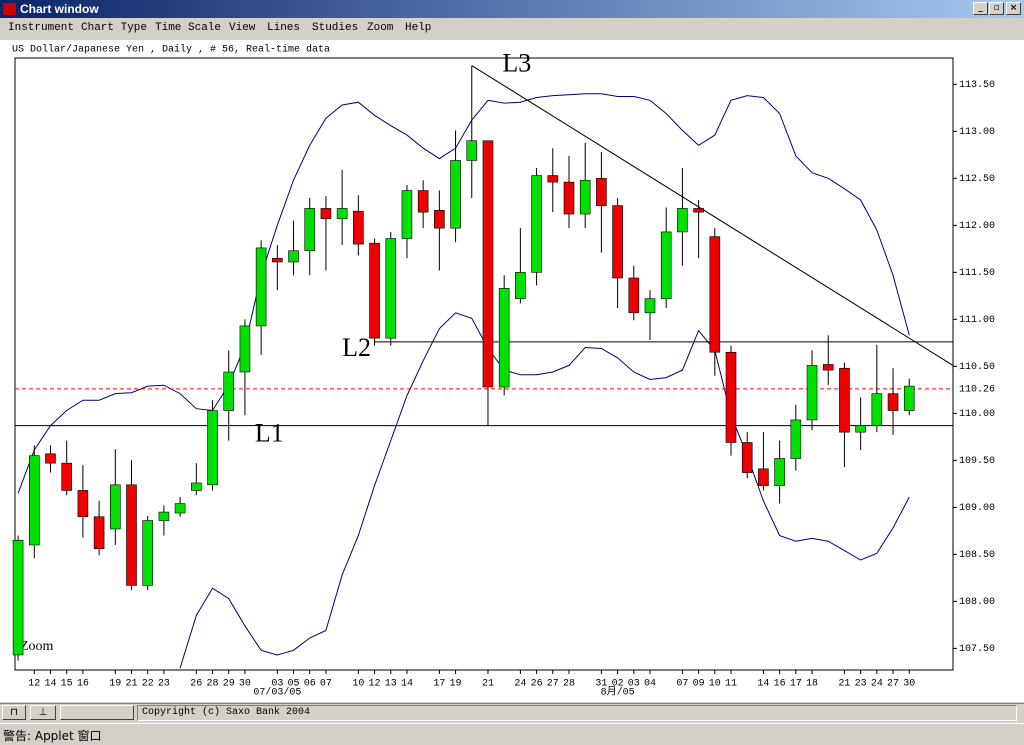 The width and height of the screenshot is (1024, 745). I want to click on maximize-button: ▫, so click(996, 8).